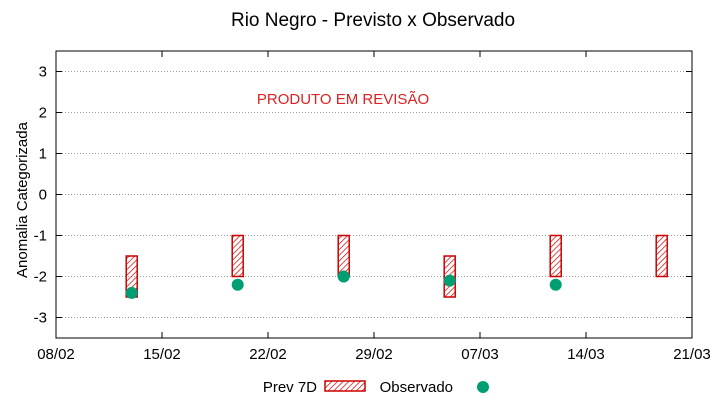 Image resolution: width=720 pixels, height=400 pixels. What do you see at coordinates (43, 154) in the screenshot?
I see `y-tick-label: 1` at bounding box center [43, 154].